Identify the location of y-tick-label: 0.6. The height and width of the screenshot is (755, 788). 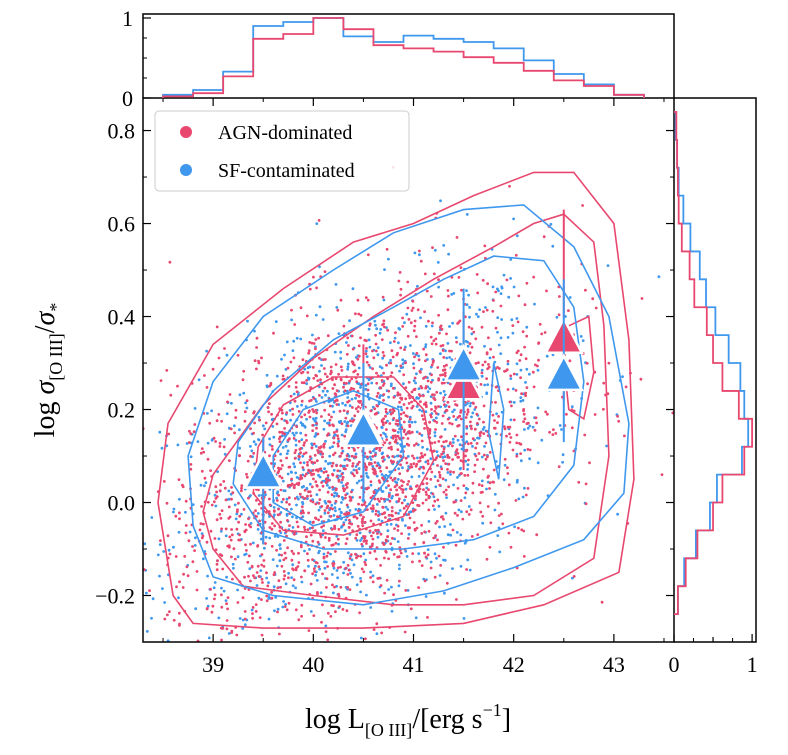
(122, 224).